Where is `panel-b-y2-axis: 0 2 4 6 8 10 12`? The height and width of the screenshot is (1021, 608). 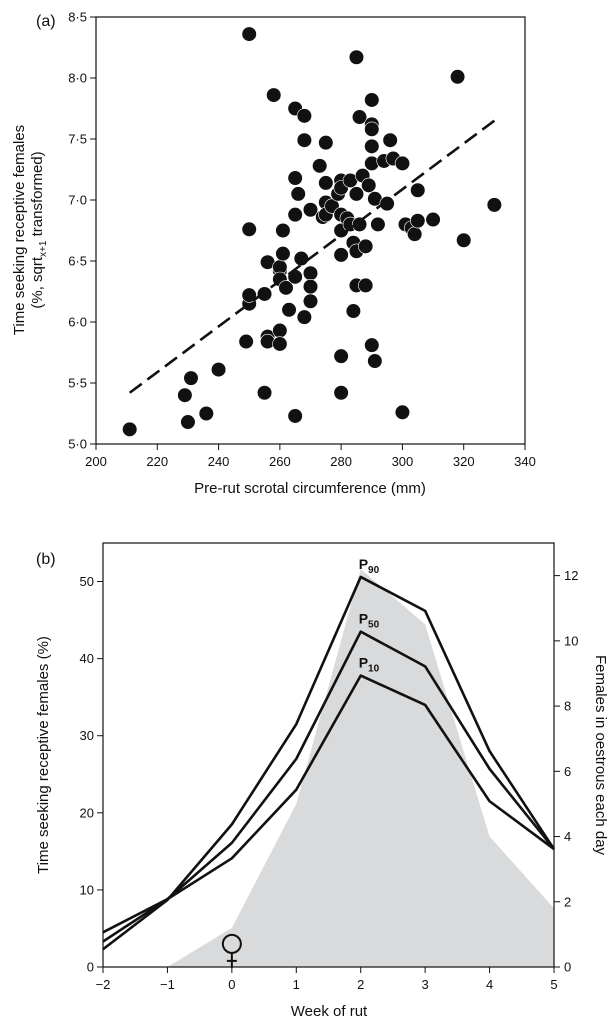 panel-b-y2-axis: 0 2 4 6 8 10 12 is located at coordinates (566, 771).